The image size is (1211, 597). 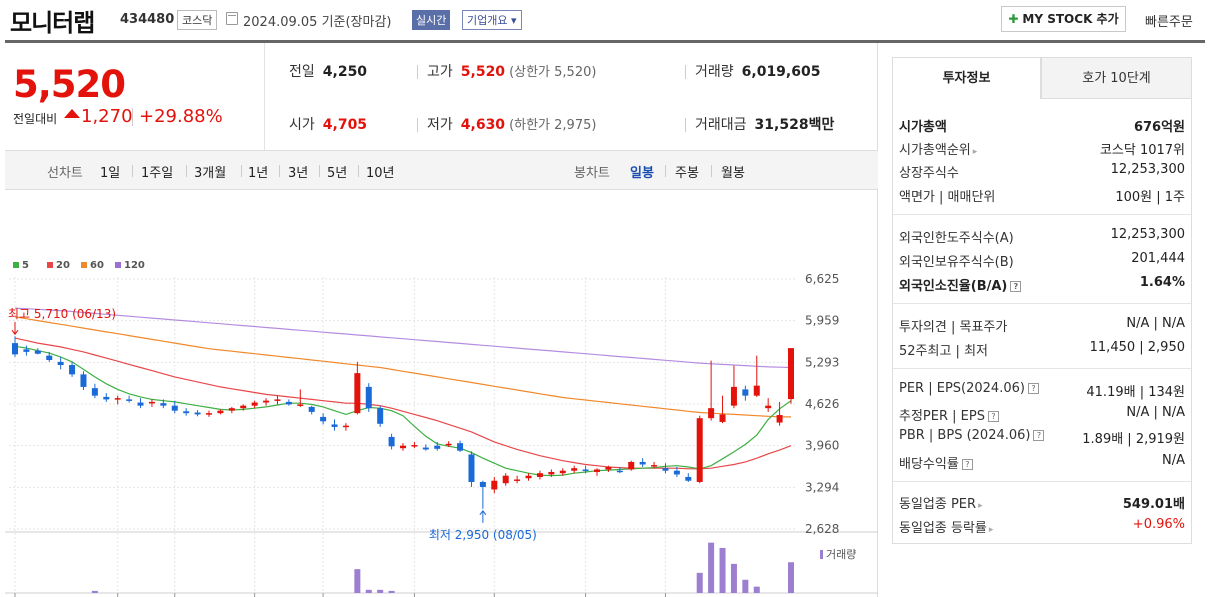 What do you see at coordinates (841, 554) in the screenshot?
I see `volume-label: 거래량` at bounding box center [841, 554].